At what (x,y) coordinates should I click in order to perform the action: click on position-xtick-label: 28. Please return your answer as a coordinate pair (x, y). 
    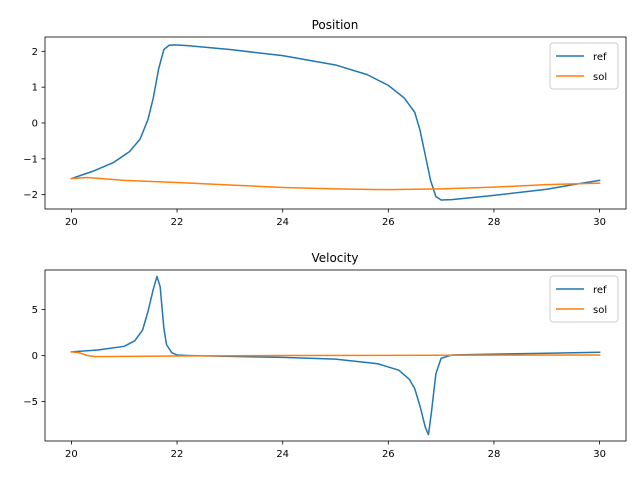
    Looking at the image, I should click on (494, 222).